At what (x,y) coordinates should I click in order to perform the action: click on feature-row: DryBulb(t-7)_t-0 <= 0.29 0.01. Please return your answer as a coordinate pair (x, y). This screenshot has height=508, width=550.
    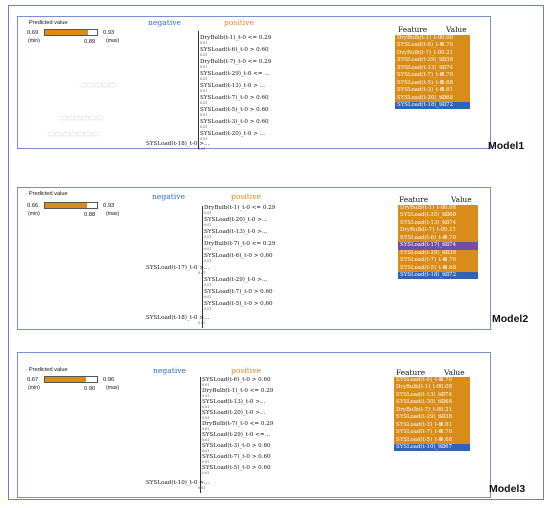
    Looking at the image, I should click on (236, 64).